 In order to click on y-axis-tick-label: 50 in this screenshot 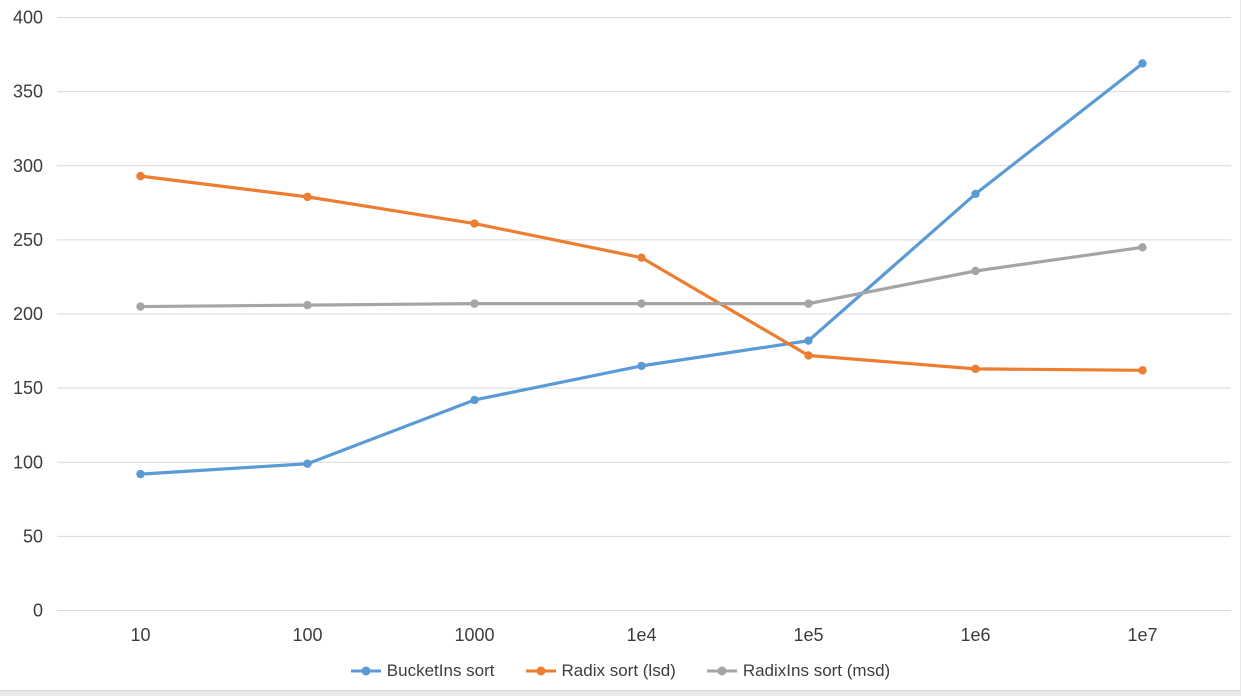, I will do `click(33, 536)`.